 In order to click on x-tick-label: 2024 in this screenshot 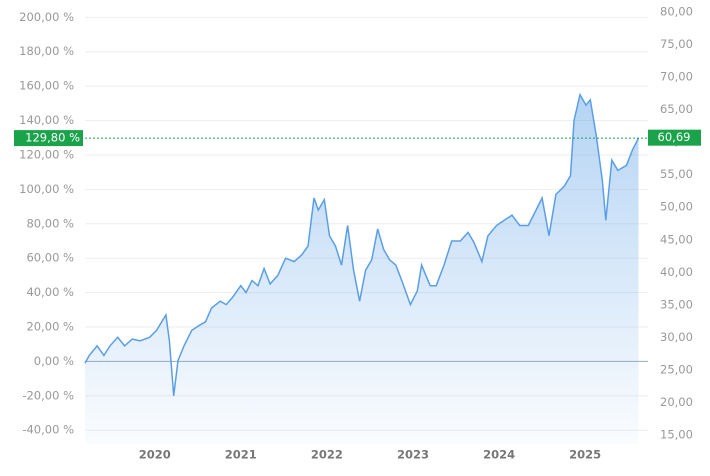, I will do `click(499, 455)`.